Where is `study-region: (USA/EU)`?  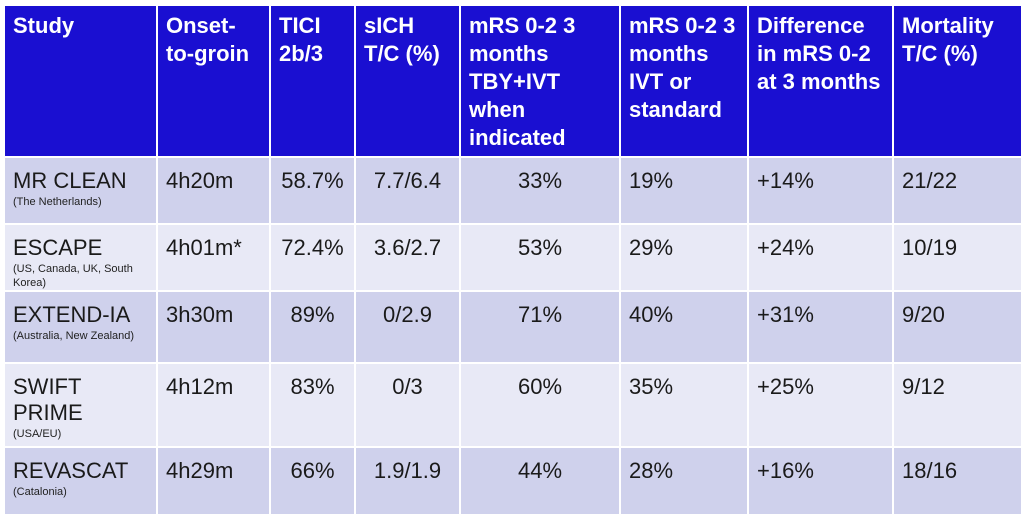
study-region: (USA/EU) is located at coordinates (37, 434).